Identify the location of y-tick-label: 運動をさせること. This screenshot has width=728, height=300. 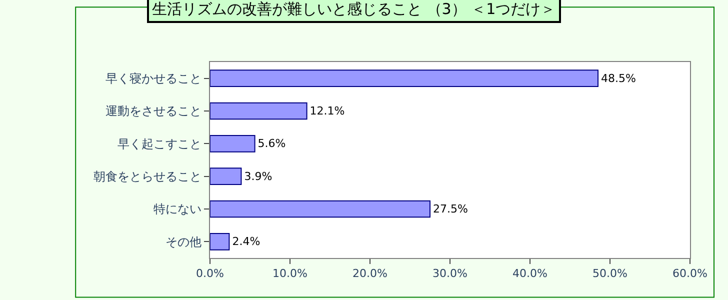
(154, 111).